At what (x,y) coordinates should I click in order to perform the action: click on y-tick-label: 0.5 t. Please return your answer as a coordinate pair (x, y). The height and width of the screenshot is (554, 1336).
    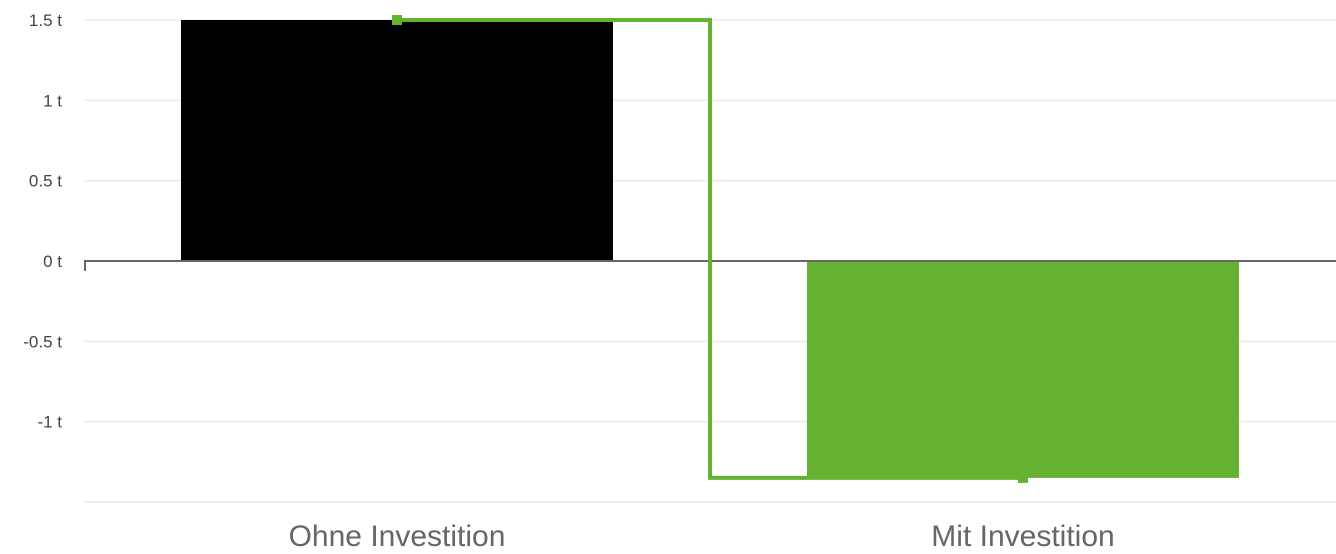
    Looking at the image, I should click on (45, 181).